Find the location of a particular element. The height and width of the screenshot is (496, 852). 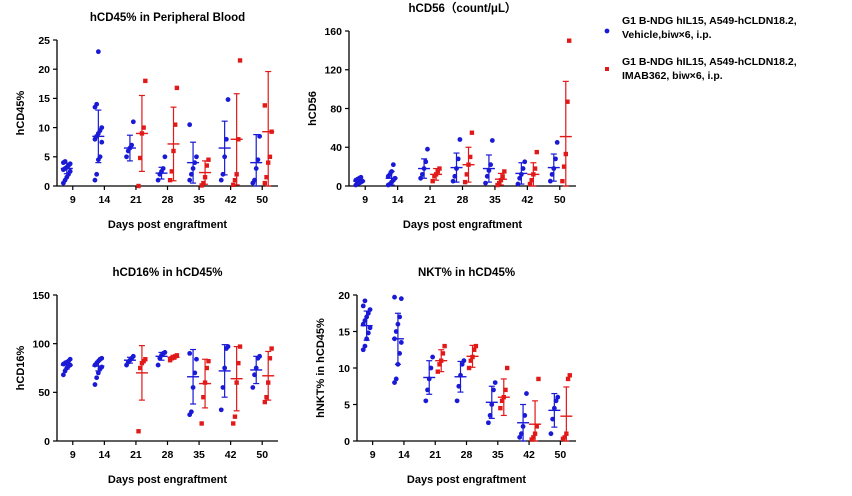

y-tick-label: 120 is located at coordinates (333, 71).